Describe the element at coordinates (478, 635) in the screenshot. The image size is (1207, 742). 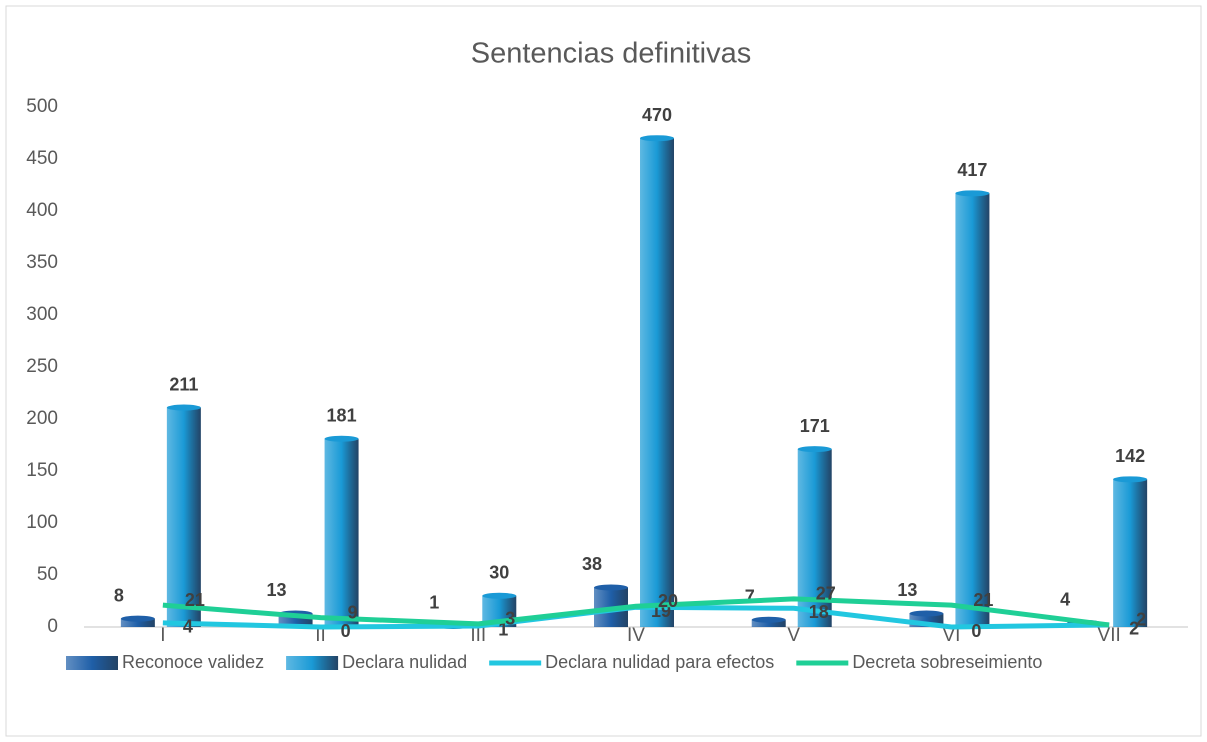
I see `x-tick-label: III` at that location.